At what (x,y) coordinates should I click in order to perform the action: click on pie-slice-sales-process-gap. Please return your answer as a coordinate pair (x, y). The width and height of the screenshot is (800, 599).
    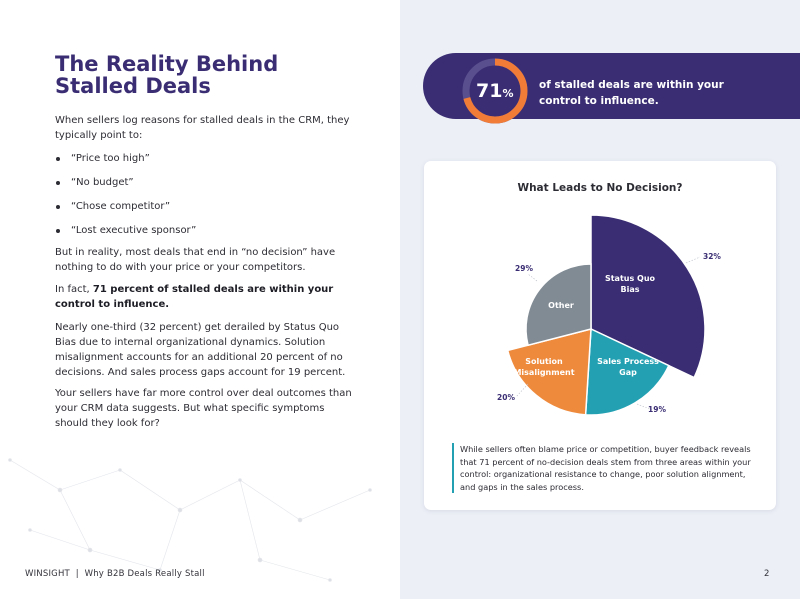
    Looking at the image, I should click on (627, 371).